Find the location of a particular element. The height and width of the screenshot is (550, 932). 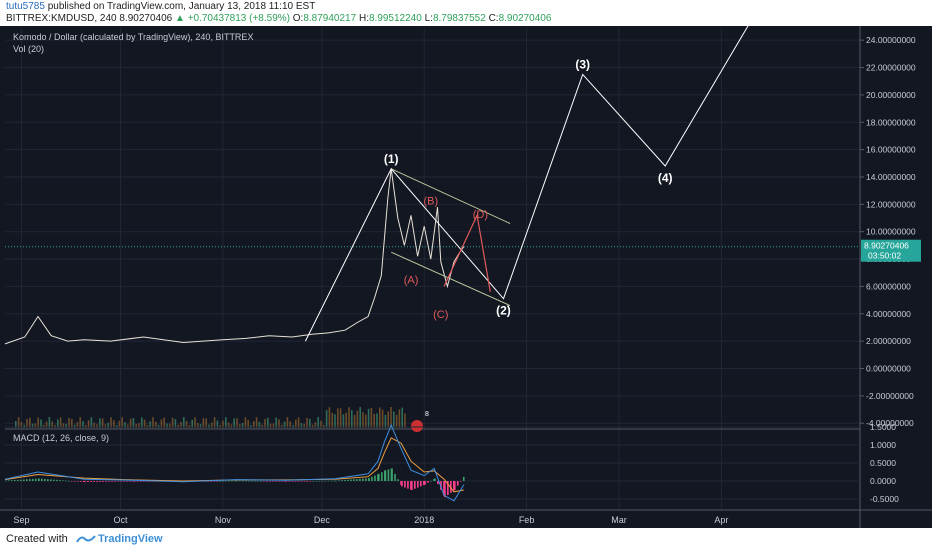

macd-tick-label: 1.0000 is located at coordinates (883, 445).